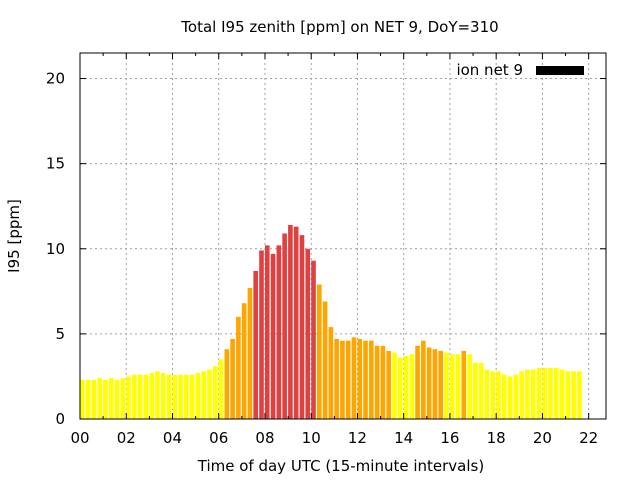 This screenshot has width=640, height=480. I want to click on y-tick-label: 15, so click(55, 164).